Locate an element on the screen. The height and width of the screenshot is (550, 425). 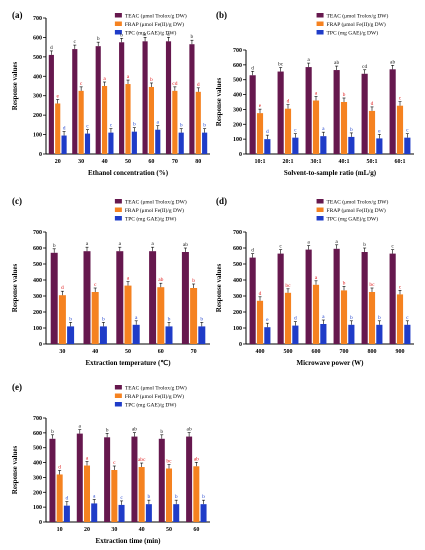
x-axis-label: Ethanol concentration (%) is located at coordinates (128, 173).